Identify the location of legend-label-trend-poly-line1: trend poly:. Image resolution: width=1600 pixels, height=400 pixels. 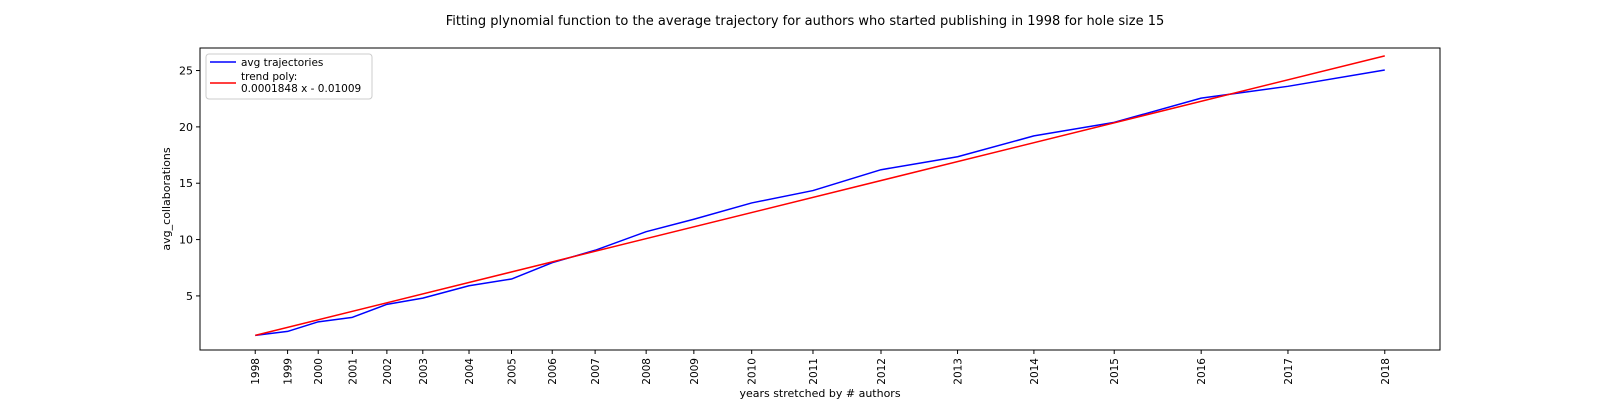
(269, 77).